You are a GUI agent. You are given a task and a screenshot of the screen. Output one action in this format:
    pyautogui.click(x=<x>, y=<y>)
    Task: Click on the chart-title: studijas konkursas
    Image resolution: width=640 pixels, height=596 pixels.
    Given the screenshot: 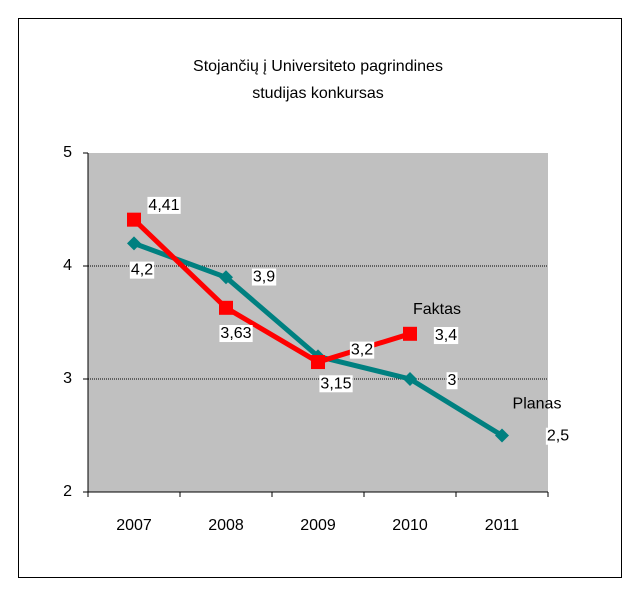 What is the action you would take?
    pyautogui.click(x=318, y=93)
    